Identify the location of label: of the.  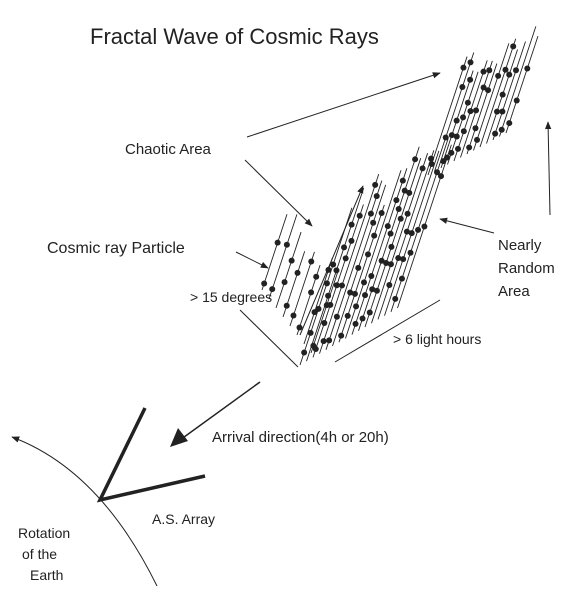
(39, 554).